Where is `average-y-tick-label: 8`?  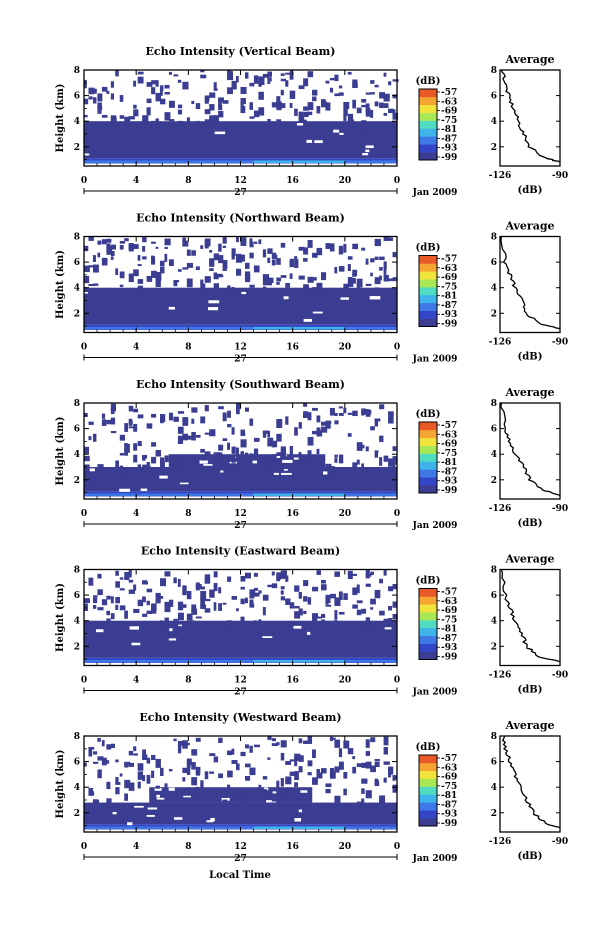
average-y-tick-label: 8 is located at coordinates (494, 571).